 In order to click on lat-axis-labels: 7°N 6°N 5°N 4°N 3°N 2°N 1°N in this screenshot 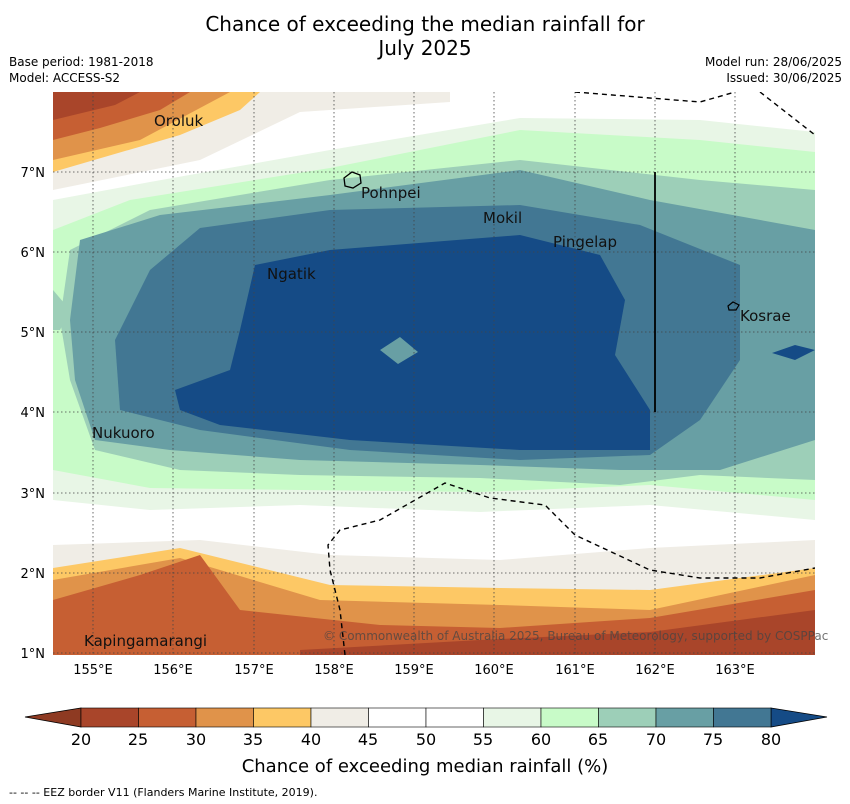, I will do `click(33, 414)`.